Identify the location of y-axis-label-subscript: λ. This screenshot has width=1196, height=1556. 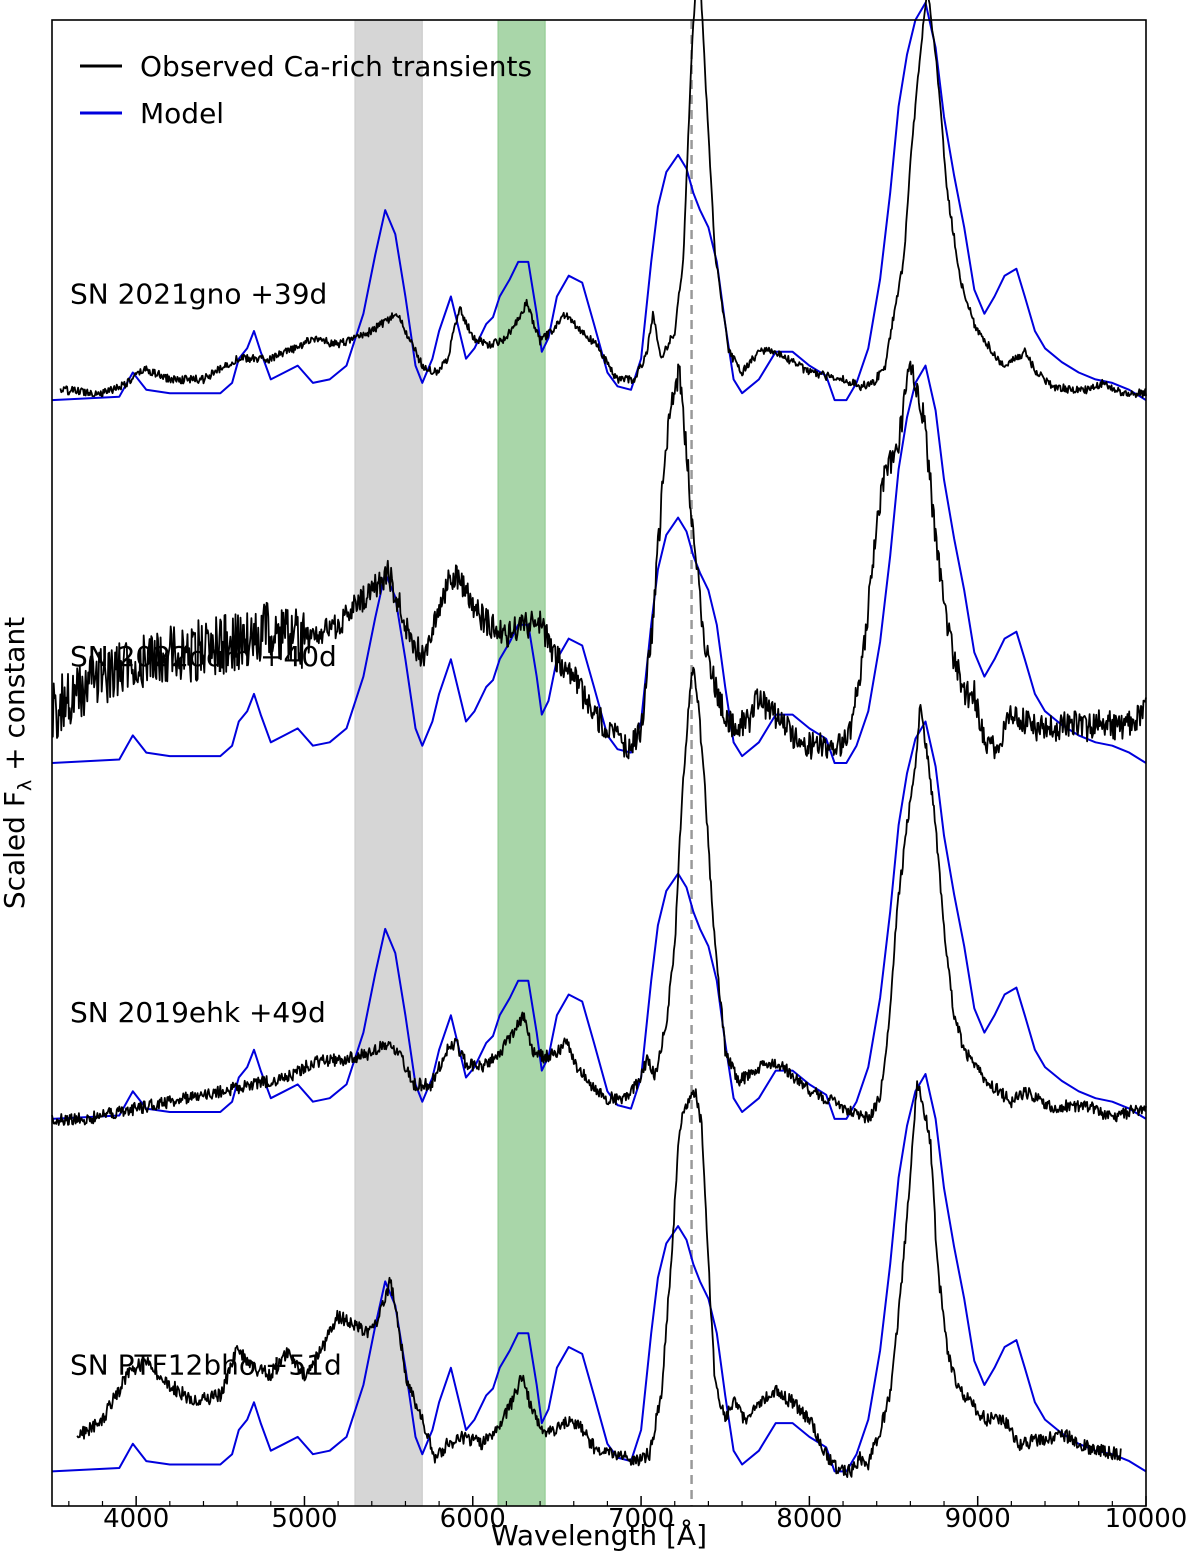
(25, 785).